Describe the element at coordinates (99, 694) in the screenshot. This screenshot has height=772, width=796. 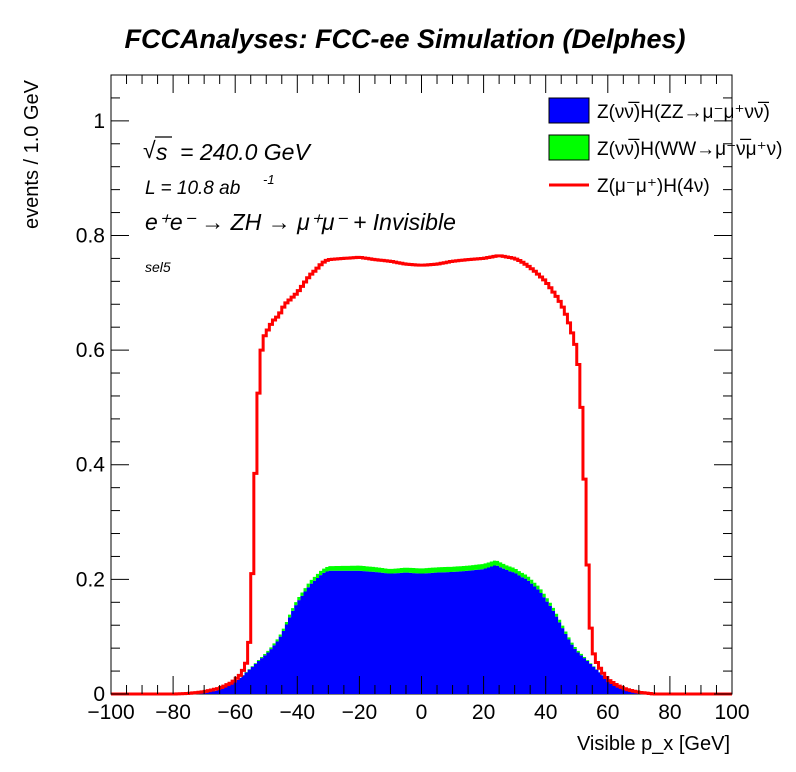
I see `y-tick-label: 0` at that location.